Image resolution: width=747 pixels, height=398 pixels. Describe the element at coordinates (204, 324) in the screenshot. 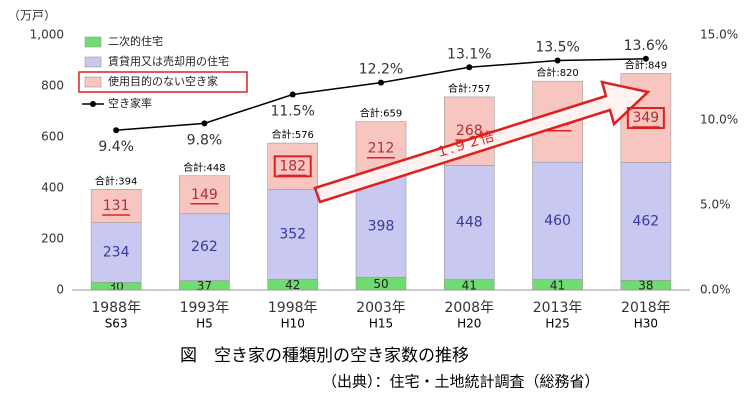

I see `era-label: H5` at that location.